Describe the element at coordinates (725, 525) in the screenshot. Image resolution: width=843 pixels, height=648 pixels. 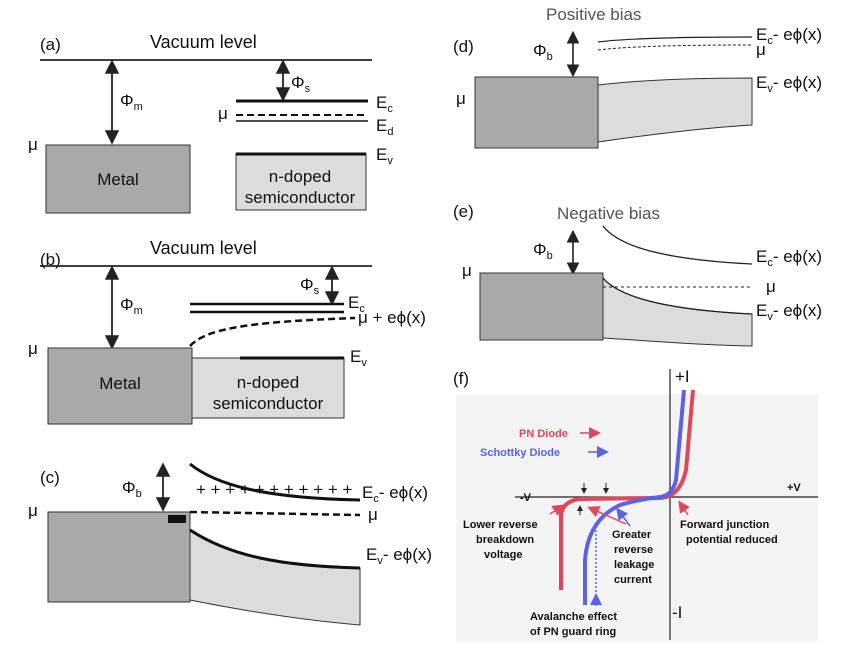
I see `annotation-forward-1: Forward junction` at that location.